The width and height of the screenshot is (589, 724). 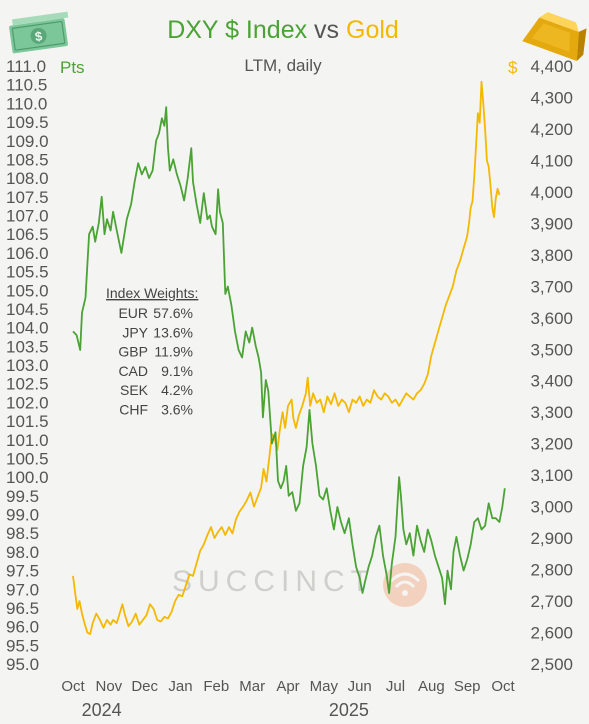 What do you see at coordinates (173, 332) in the screenshot?
I see `weight-value: 13.6%` at bounding box center [173, 332].